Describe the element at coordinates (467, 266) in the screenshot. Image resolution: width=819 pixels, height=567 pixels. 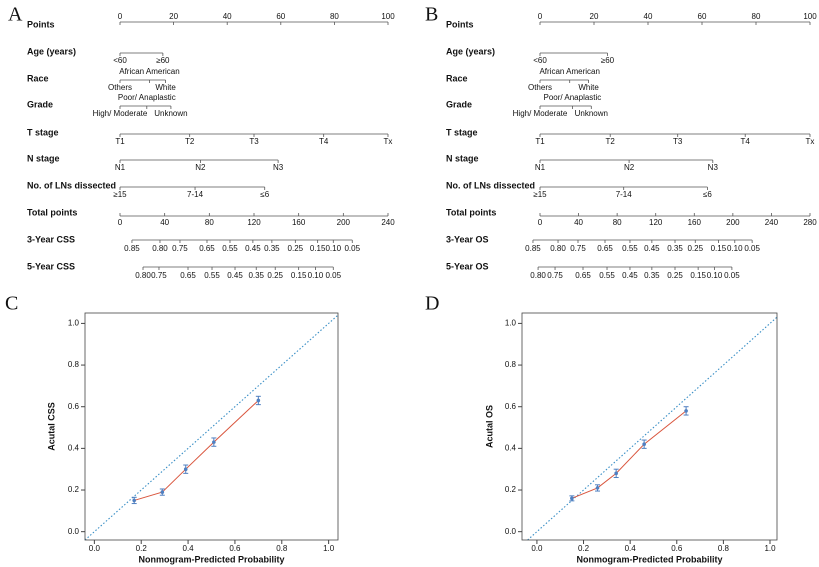
I see `row-label: 5-Year OS` at that location.